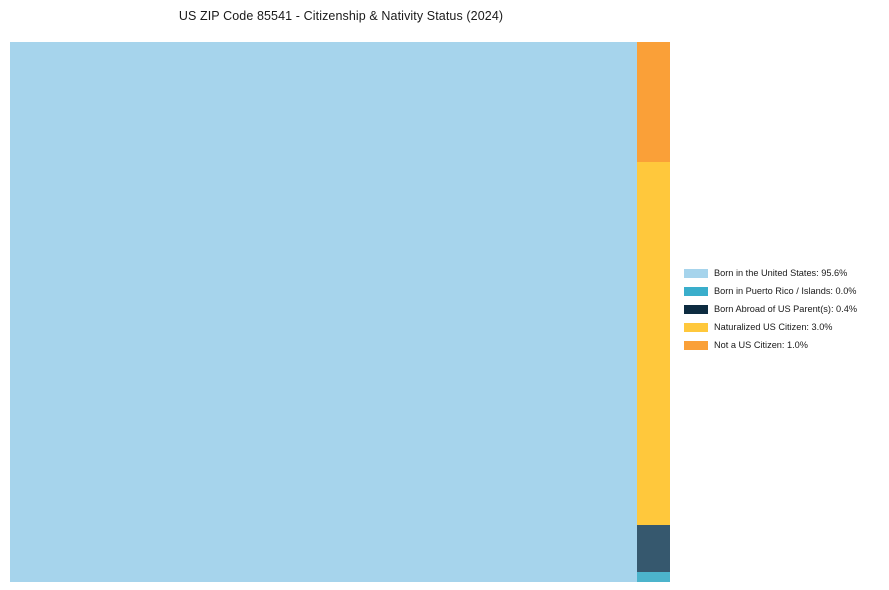 The height and width of the screenshot is (590, 889). I want to click on tile-born-abroad-of-us-parents, so click(653, 548).